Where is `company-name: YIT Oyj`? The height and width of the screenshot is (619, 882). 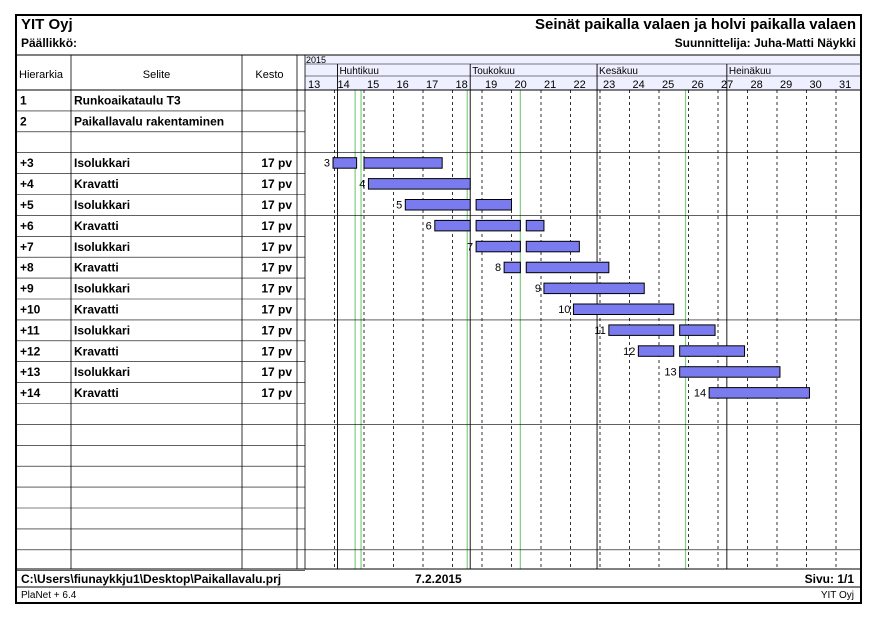 company-name: YIT Oyj is located at coordinates (47, 24).